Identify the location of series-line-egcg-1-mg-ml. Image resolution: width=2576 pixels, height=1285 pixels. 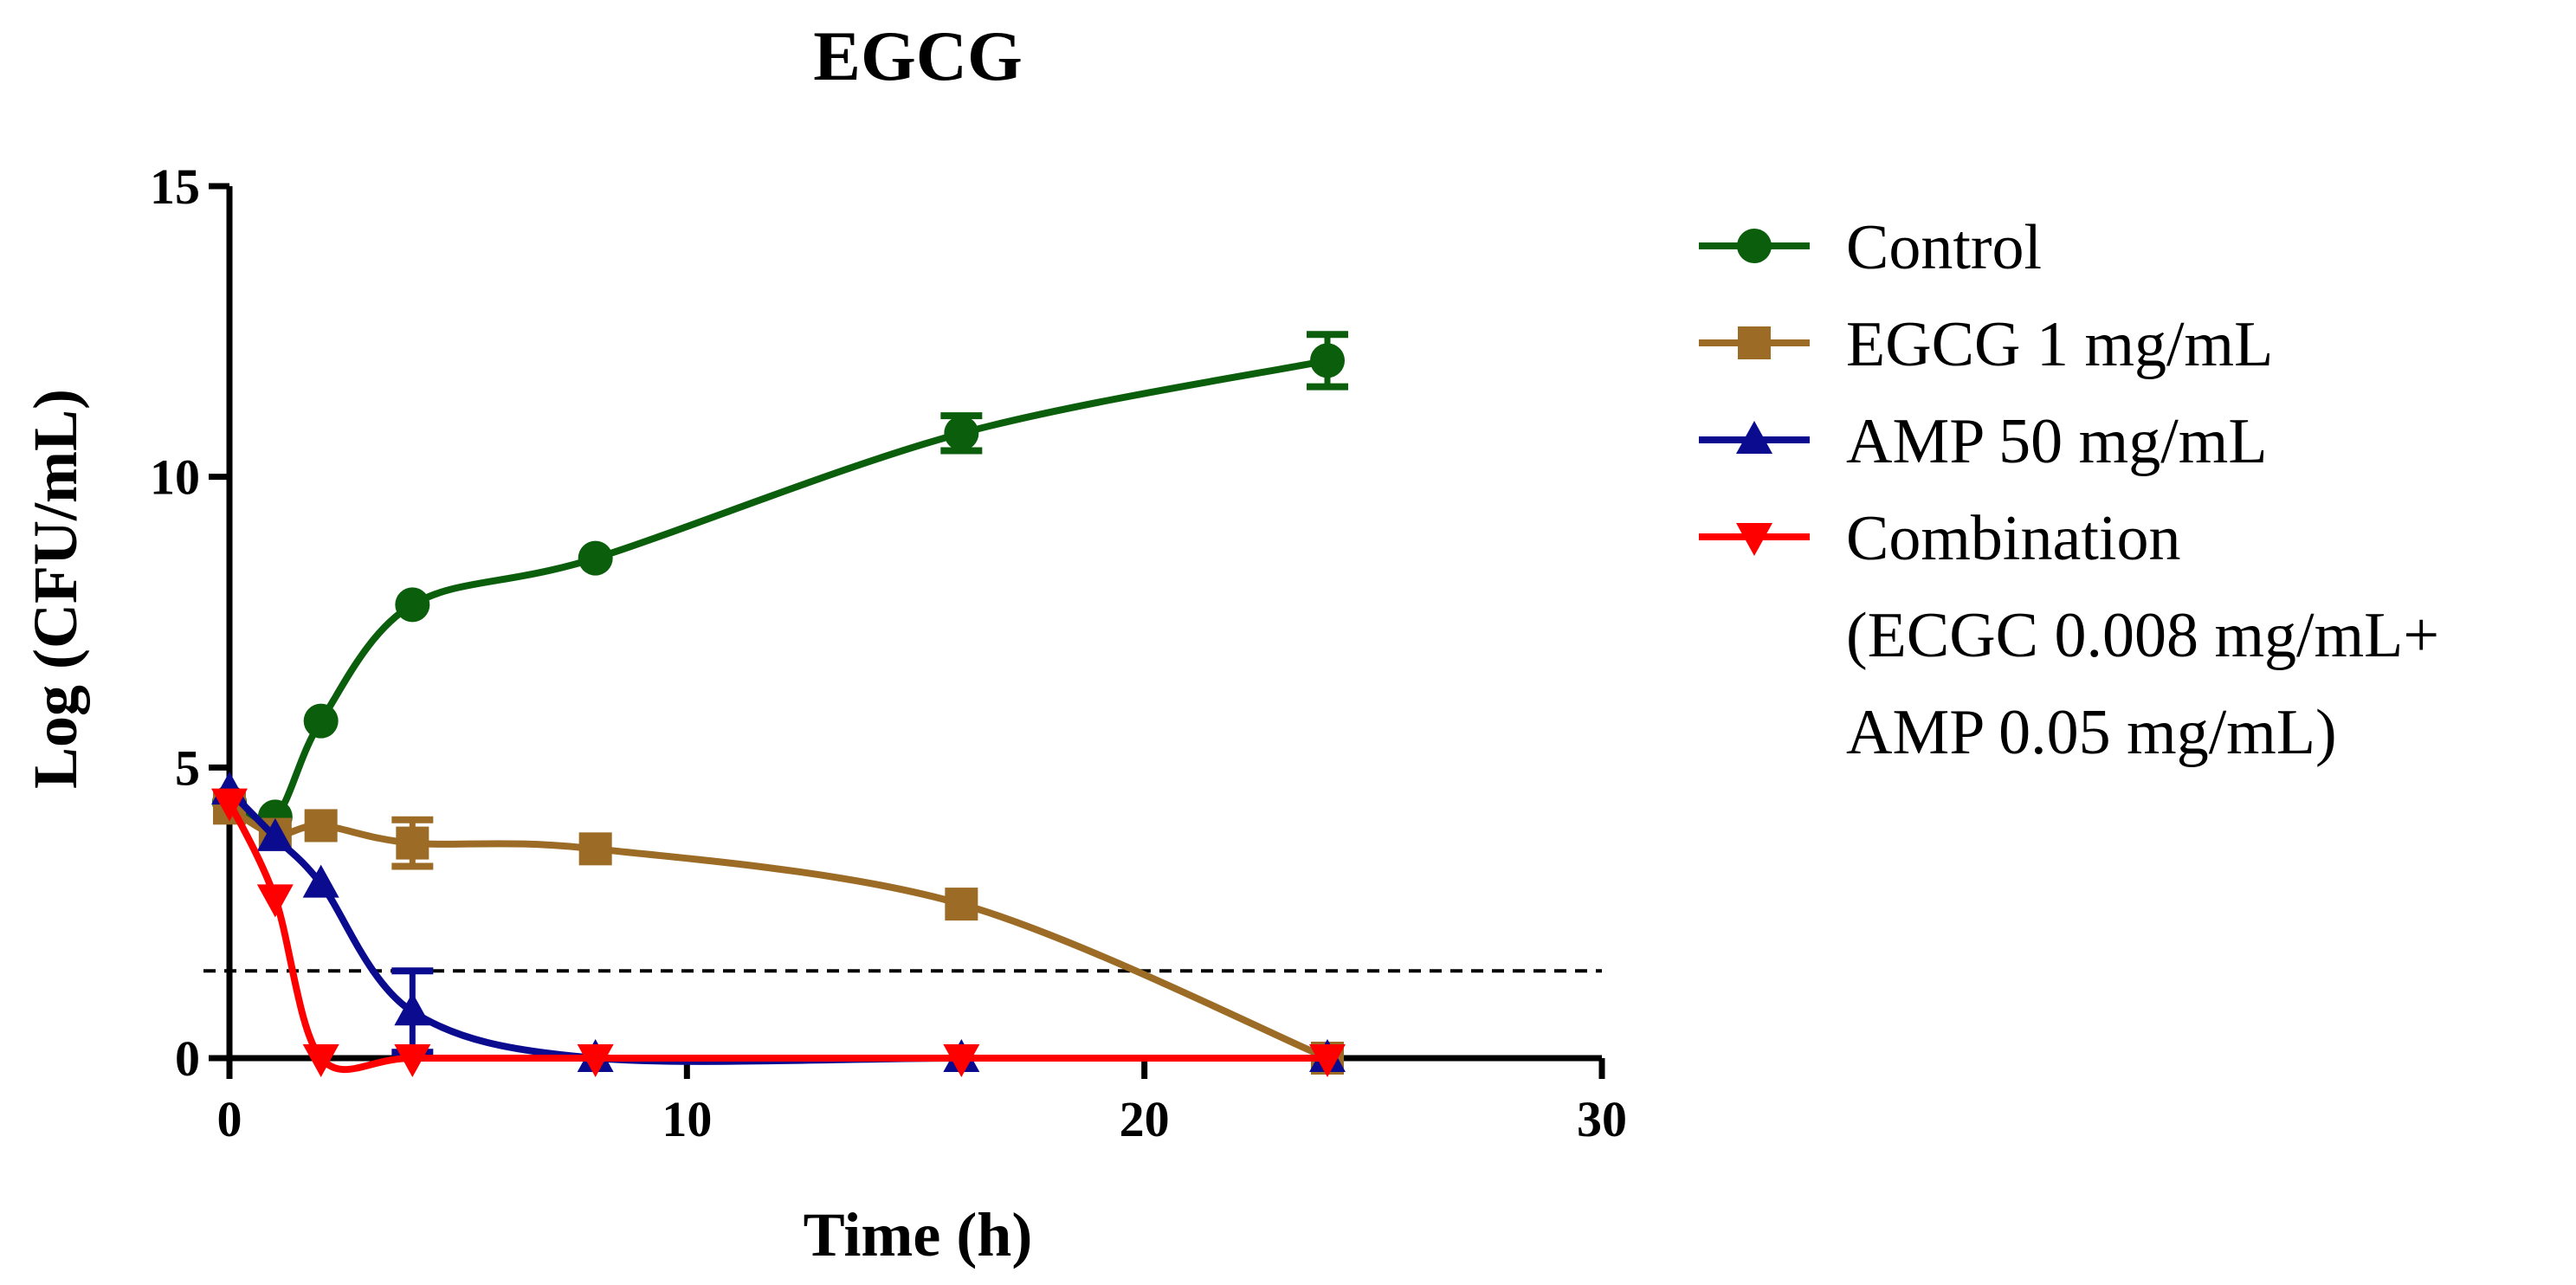
(778, 933).